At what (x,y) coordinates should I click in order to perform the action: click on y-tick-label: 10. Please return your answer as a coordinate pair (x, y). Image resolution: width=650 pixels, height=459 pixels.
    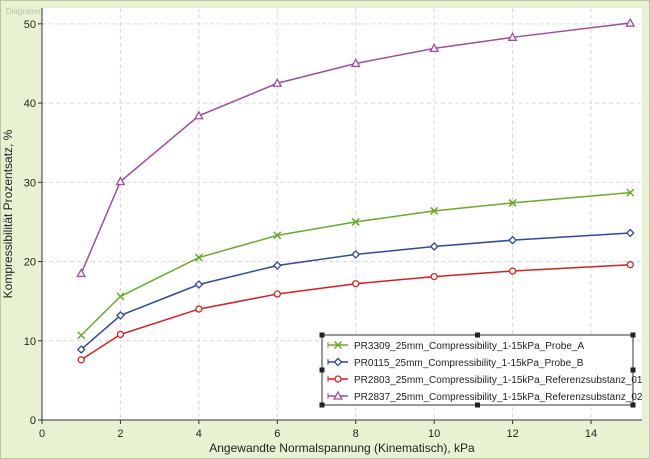
    Looking at the image, I should click on (30, 342).